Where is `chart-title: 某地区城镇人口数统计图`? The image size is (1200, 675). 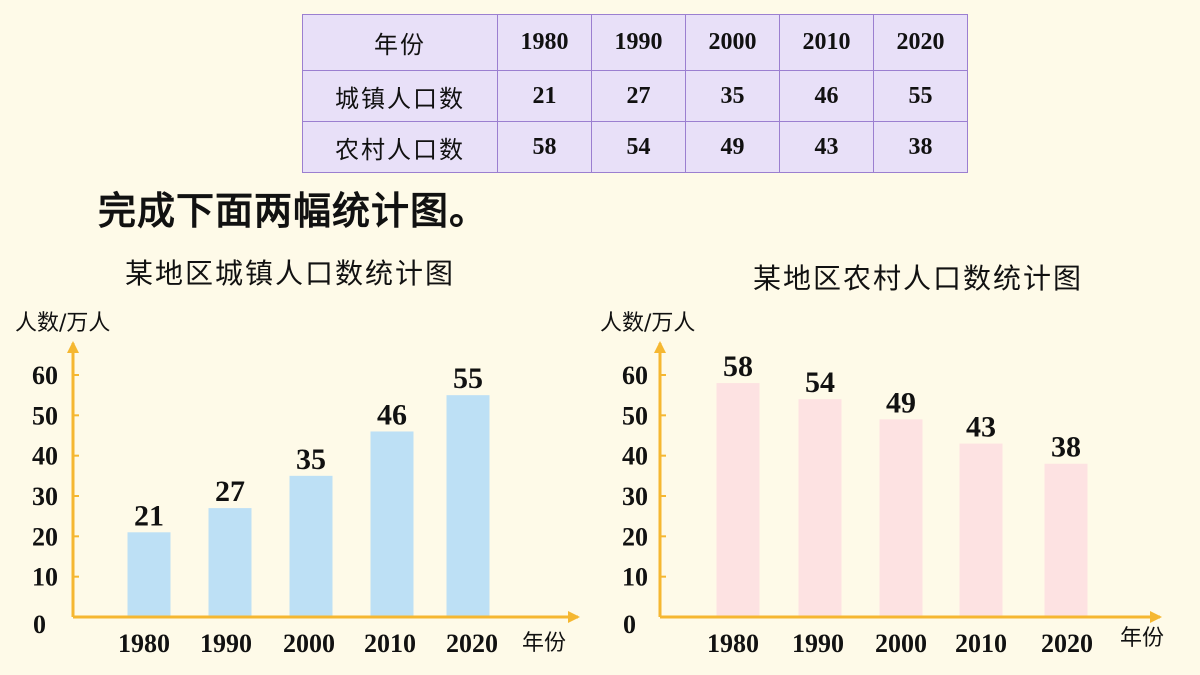 chart-title: 某地区城镇人口数统计图 is located at coordinates (290, 273).